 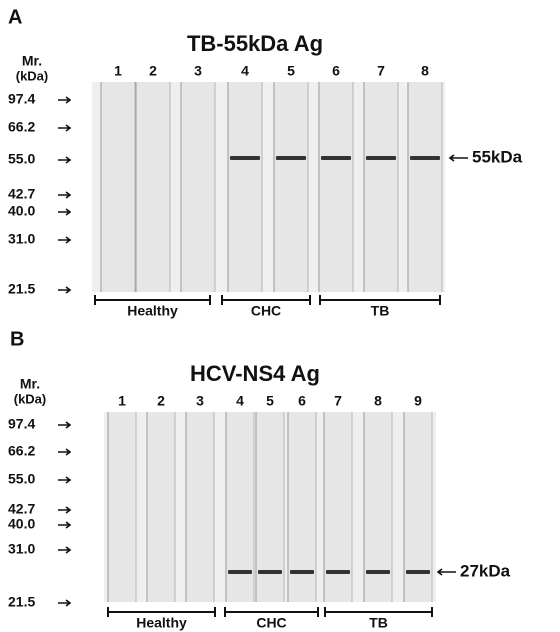 I want to click on band-label: 27kDa, so click(x=485, y=570).